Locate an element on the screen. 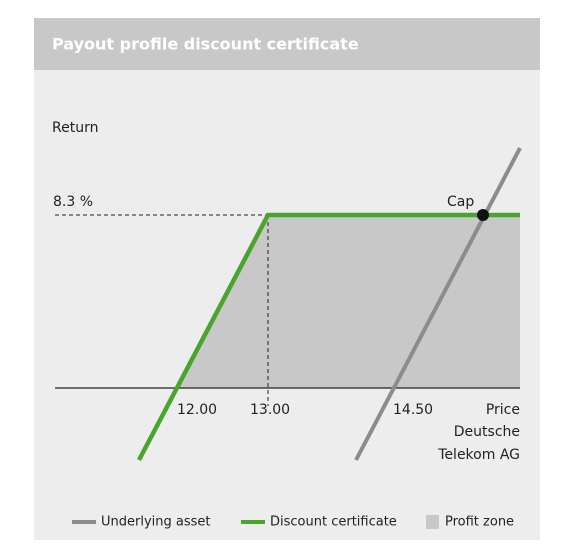 The height and width of the screenshot is (556, 562). header-title: Payout profile discount certificate is located at coordinates (205, 44).